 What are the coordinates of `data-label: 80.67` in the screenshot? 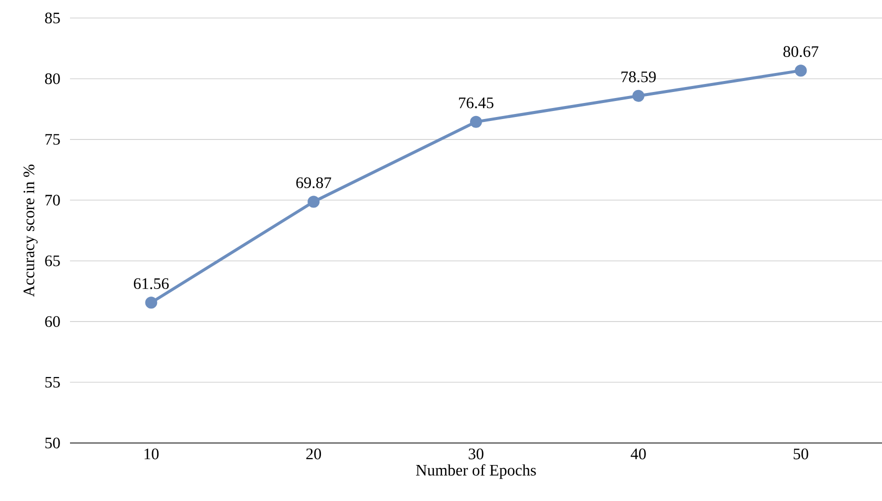 It's located at (800, 52).